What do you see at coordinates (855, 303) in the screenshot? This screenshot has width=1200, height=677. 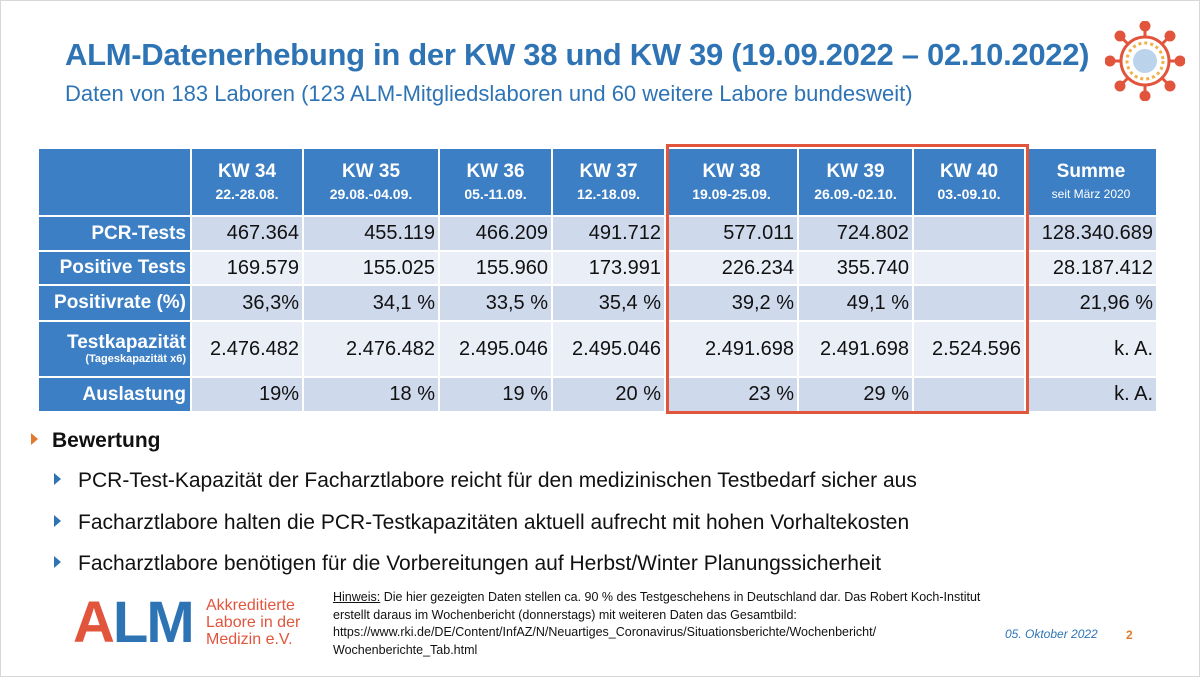 I see `table-cell: 49,1 %` at bounding box center [855, 303].